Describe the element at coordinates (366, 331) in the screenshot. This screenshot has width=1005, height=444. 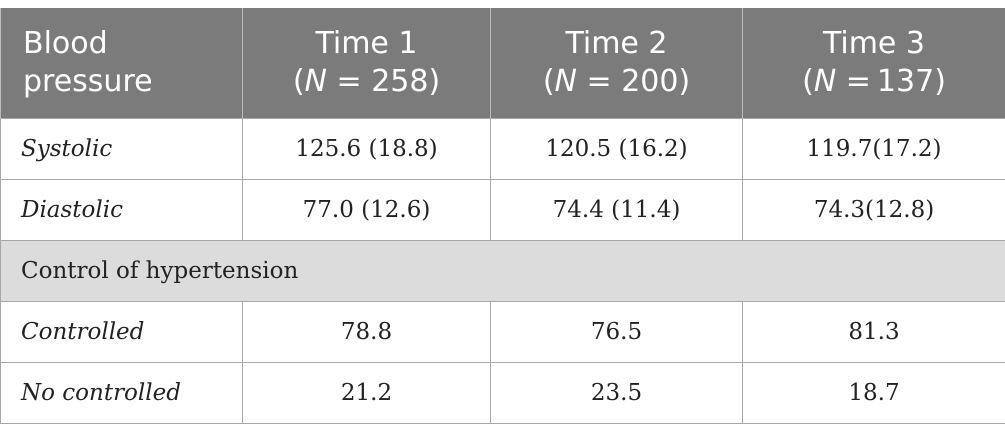
I see `cell-value: 78.8` at that location.